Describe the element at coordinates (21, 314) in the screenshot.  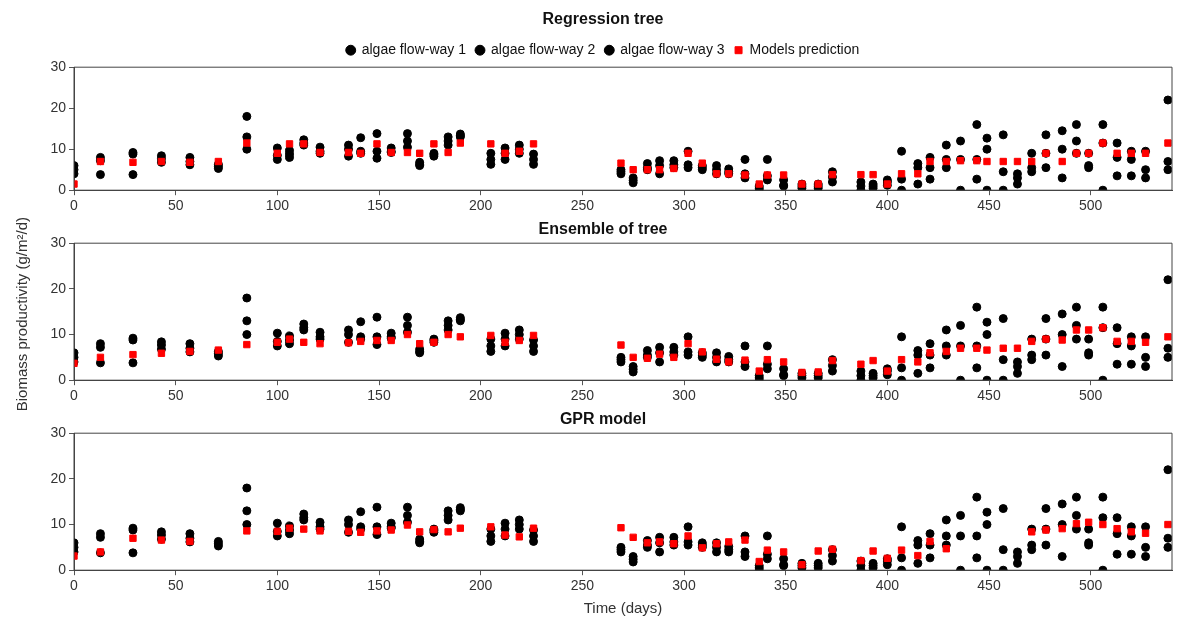
I see `y-axis-title: Biomass productivity (g/m²/d)` at that location.